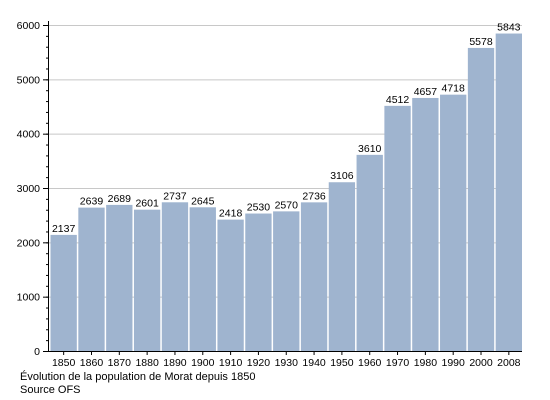 The width and height of the screenshot is (550, 400). I want to click on data-label-2008: 5843, so click(509, 28).